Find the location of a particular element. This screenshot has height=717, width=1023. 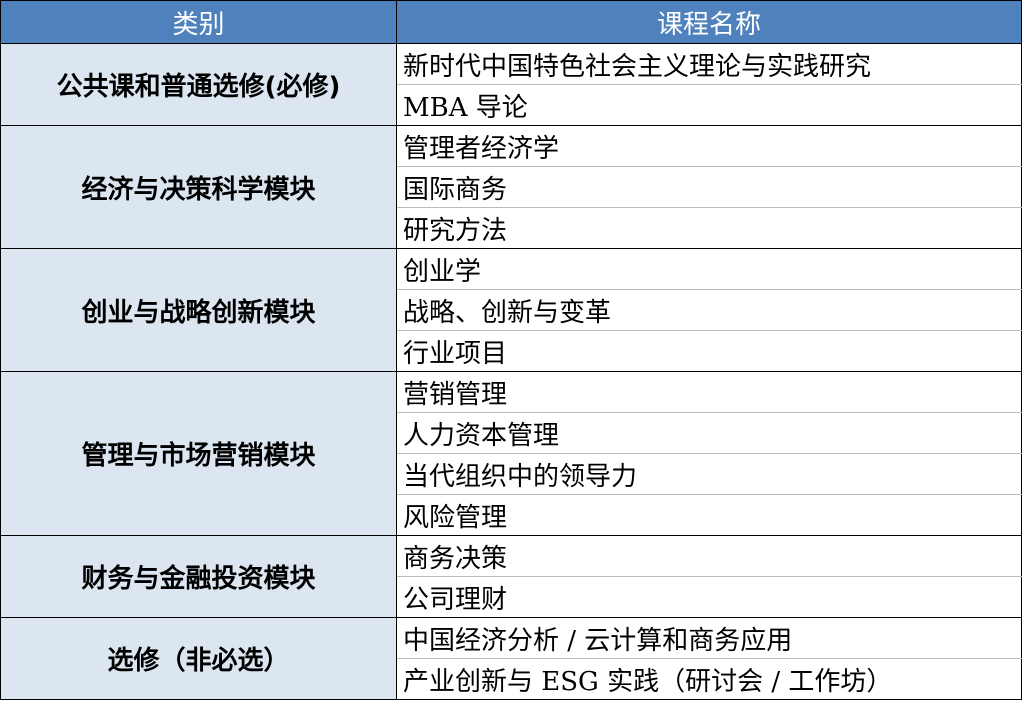

category-cell: 经济与决策科学模块 is located at coordinates (198, 187).